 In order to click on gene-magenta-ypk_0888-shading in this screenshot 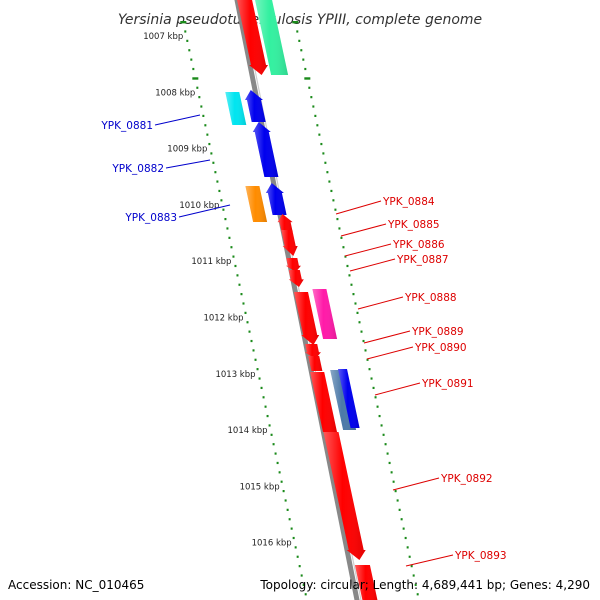, I will do `click(325, 314)`.